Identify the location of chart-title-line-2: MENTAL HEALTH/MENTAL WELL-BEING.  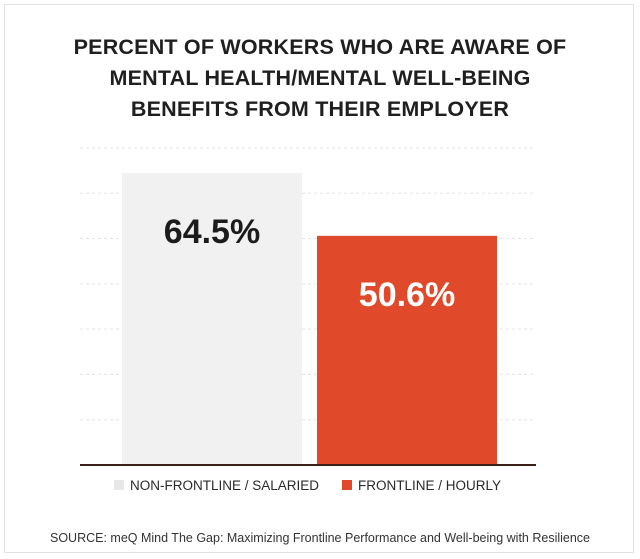
(320, 78).